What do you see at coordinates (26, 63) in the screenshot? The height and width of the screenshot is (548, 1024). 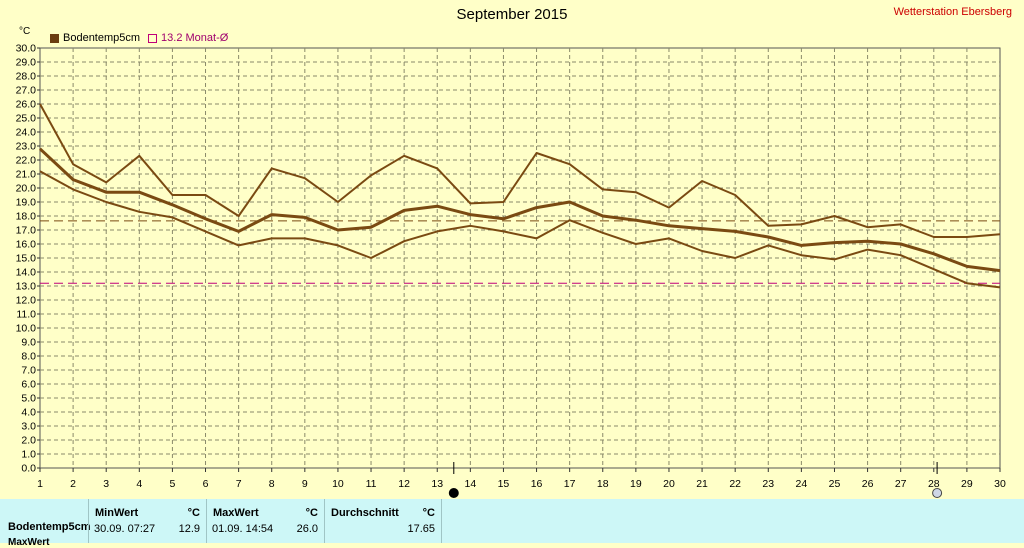 I see `y-tick-label: 29.0` at bounding box center [26, 63].